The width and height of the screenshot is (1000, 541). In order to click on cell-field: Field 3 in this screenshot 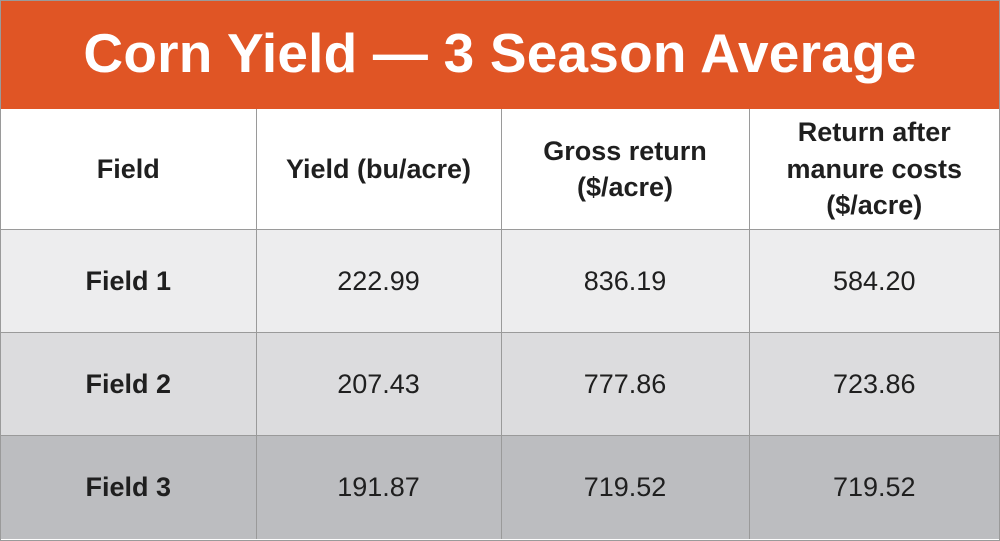, I will do `click(129, 487)`.